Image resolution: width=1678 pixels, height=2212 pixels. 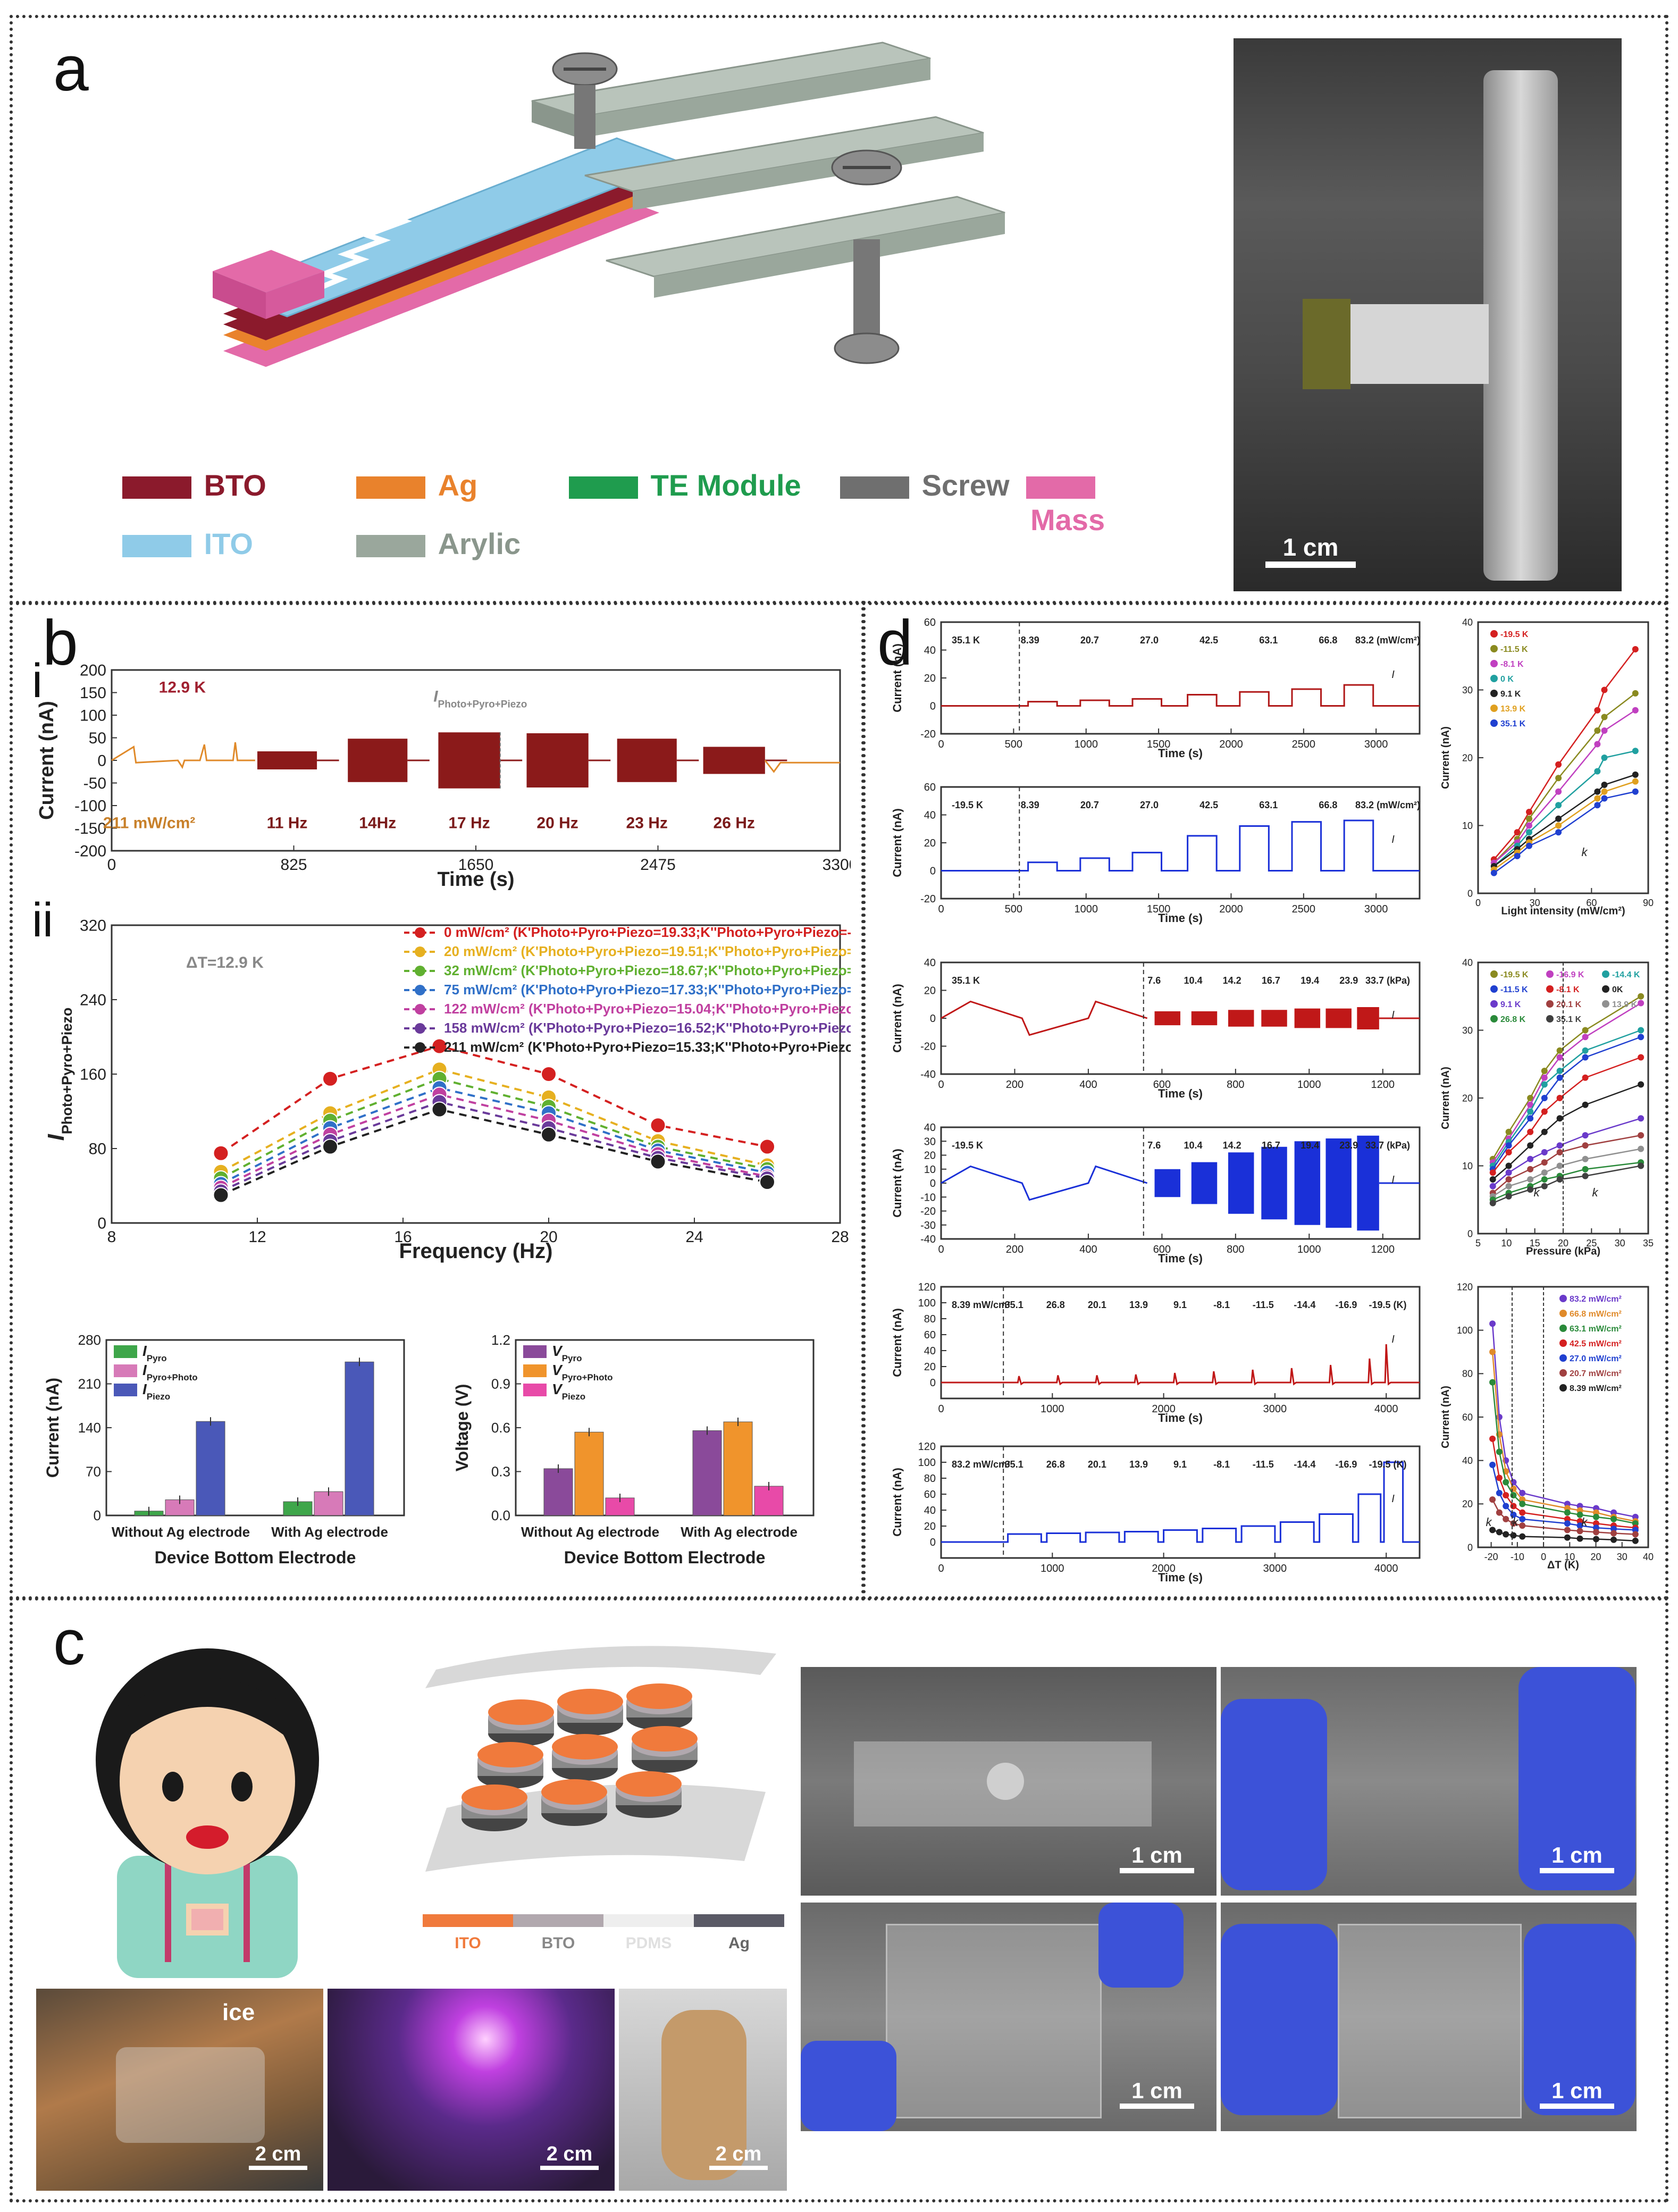 What do you see at coordinates (930, 1170) in the screenshot?
I see `y-tick-label: 10` at bounding box center [930, 1170].